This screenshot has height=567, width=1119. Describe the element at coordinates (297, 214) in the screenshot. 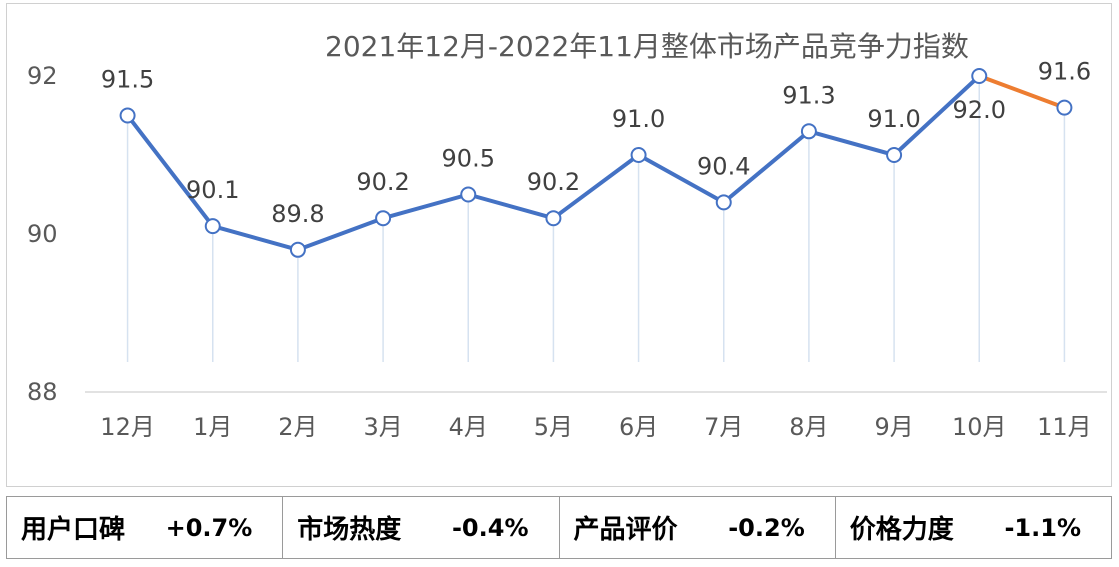

I see `data-label: 89.8` at that location.